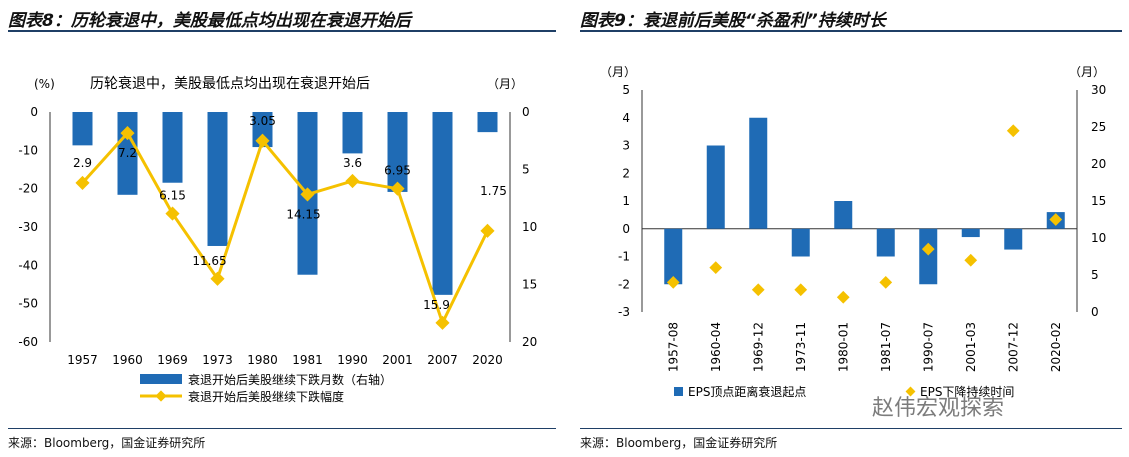  Describe the element at coordinates (28, 342) in the screenshot. I see `left-y-tick: -60` at that location.